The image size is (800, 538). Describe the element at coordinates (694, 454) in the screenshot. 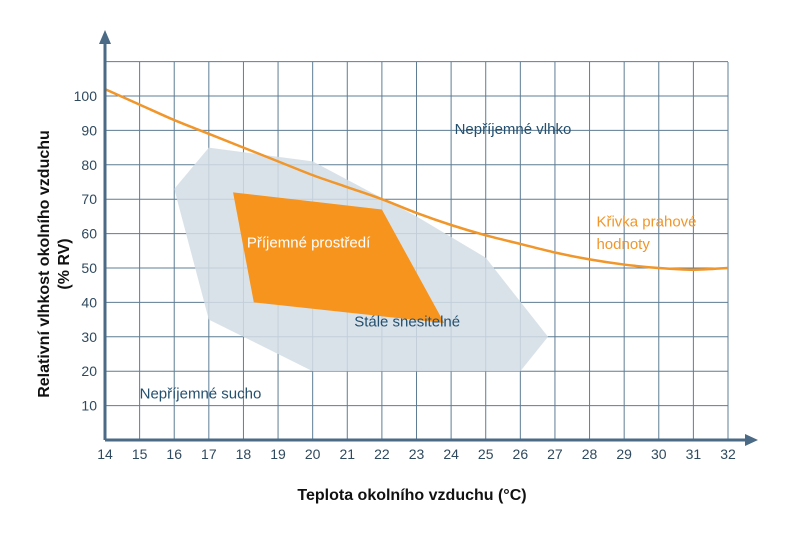

I see `x-tick-label: 31` at that location.